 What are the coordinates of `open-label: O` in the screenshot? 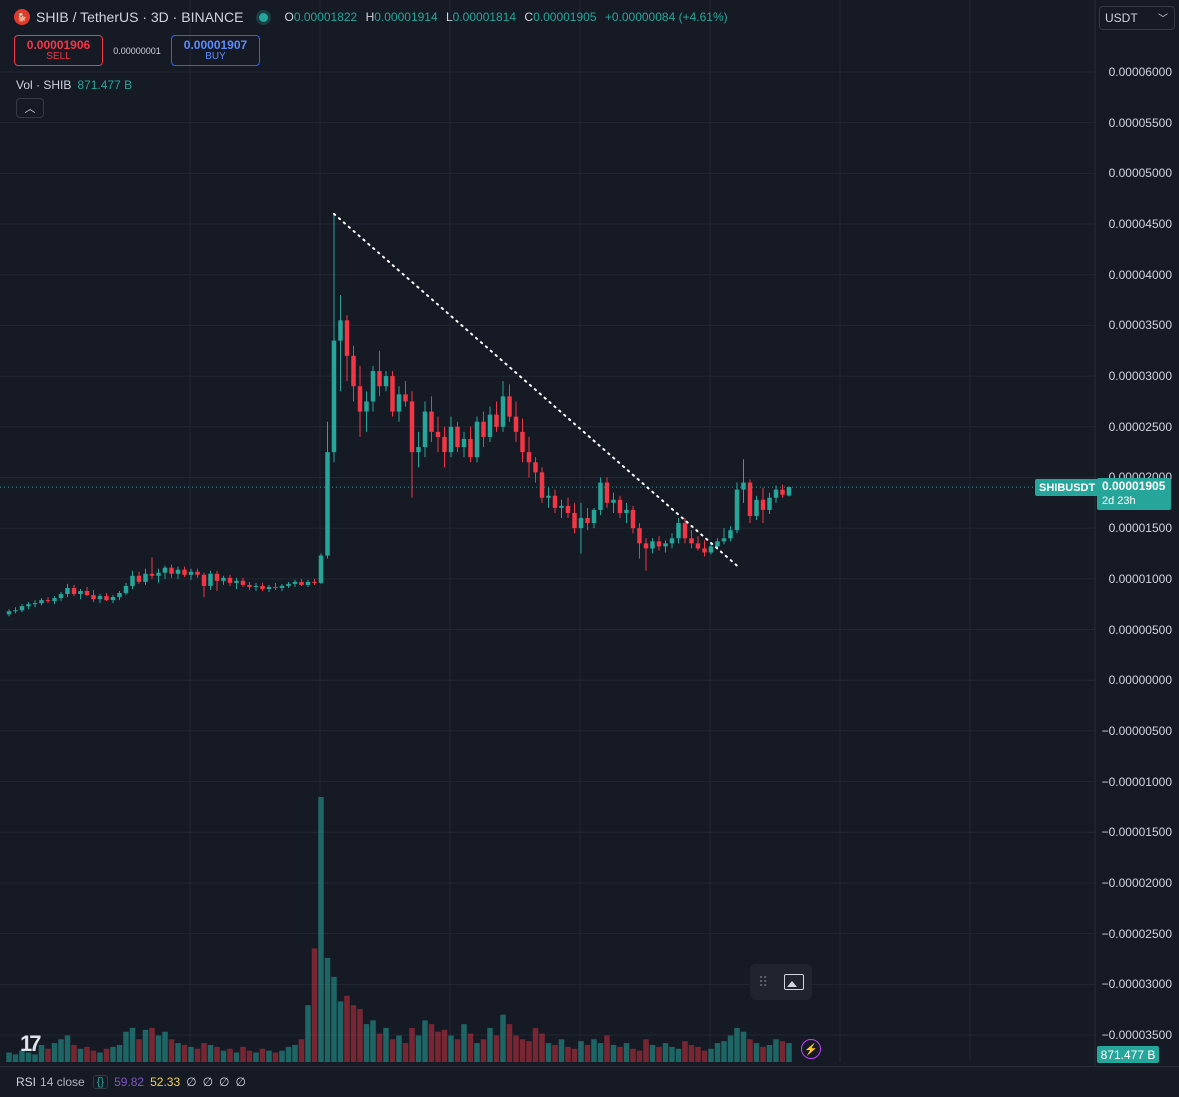 It's located at (289, 17).